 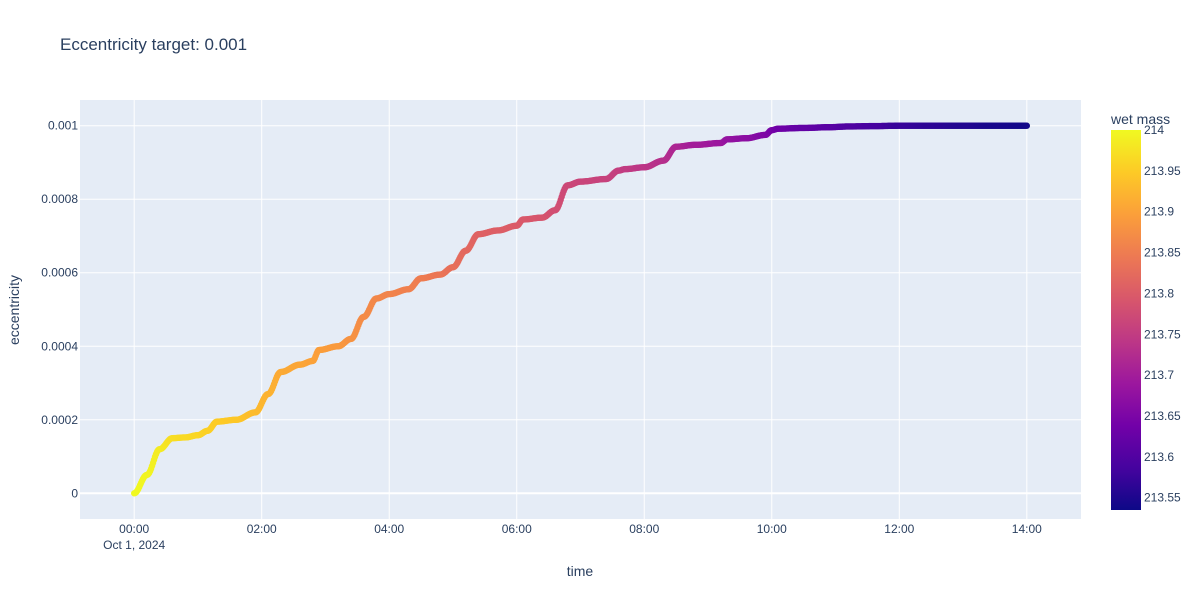 What do you see at coordinates (134, 545) in the screenshot?
I see `x-tick-sublabel: Oct 1, 2024` at bounding box center [134, 545].